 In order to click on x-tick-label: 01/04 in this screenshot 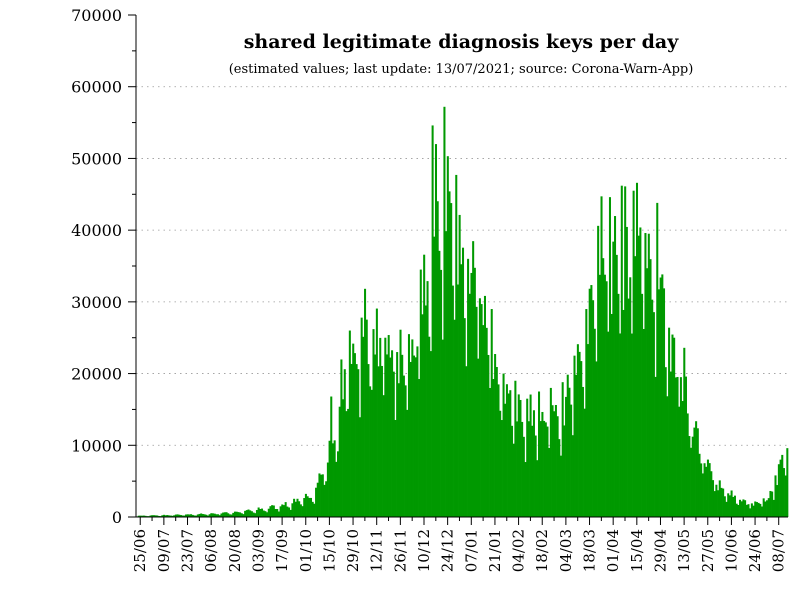, I will do `click(613, 550)`.